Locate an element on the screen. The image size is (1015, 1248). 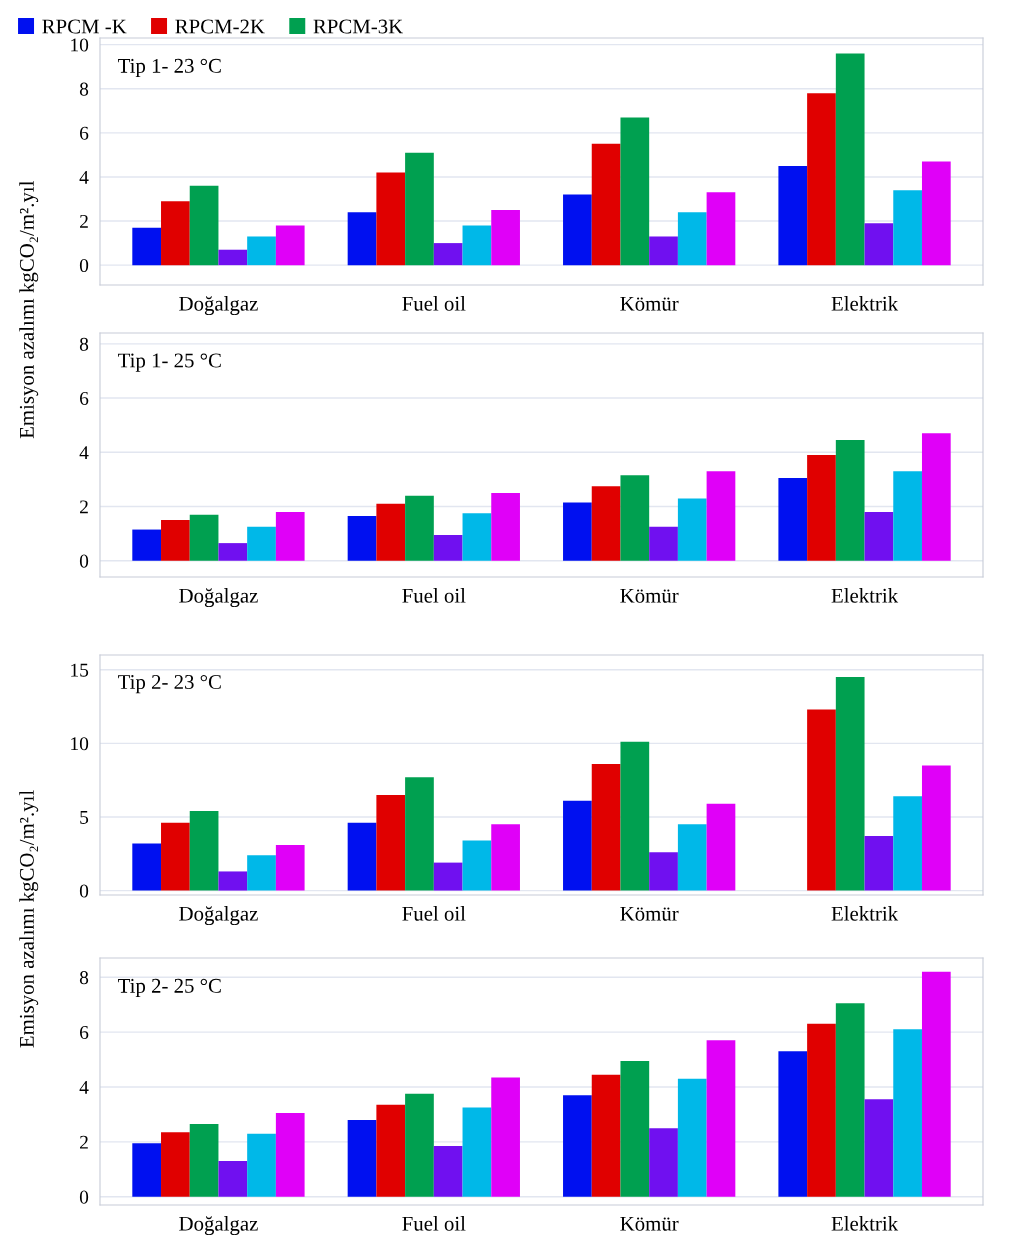
text: Tip 1- 25 °C is located at coordinates (169, 362).